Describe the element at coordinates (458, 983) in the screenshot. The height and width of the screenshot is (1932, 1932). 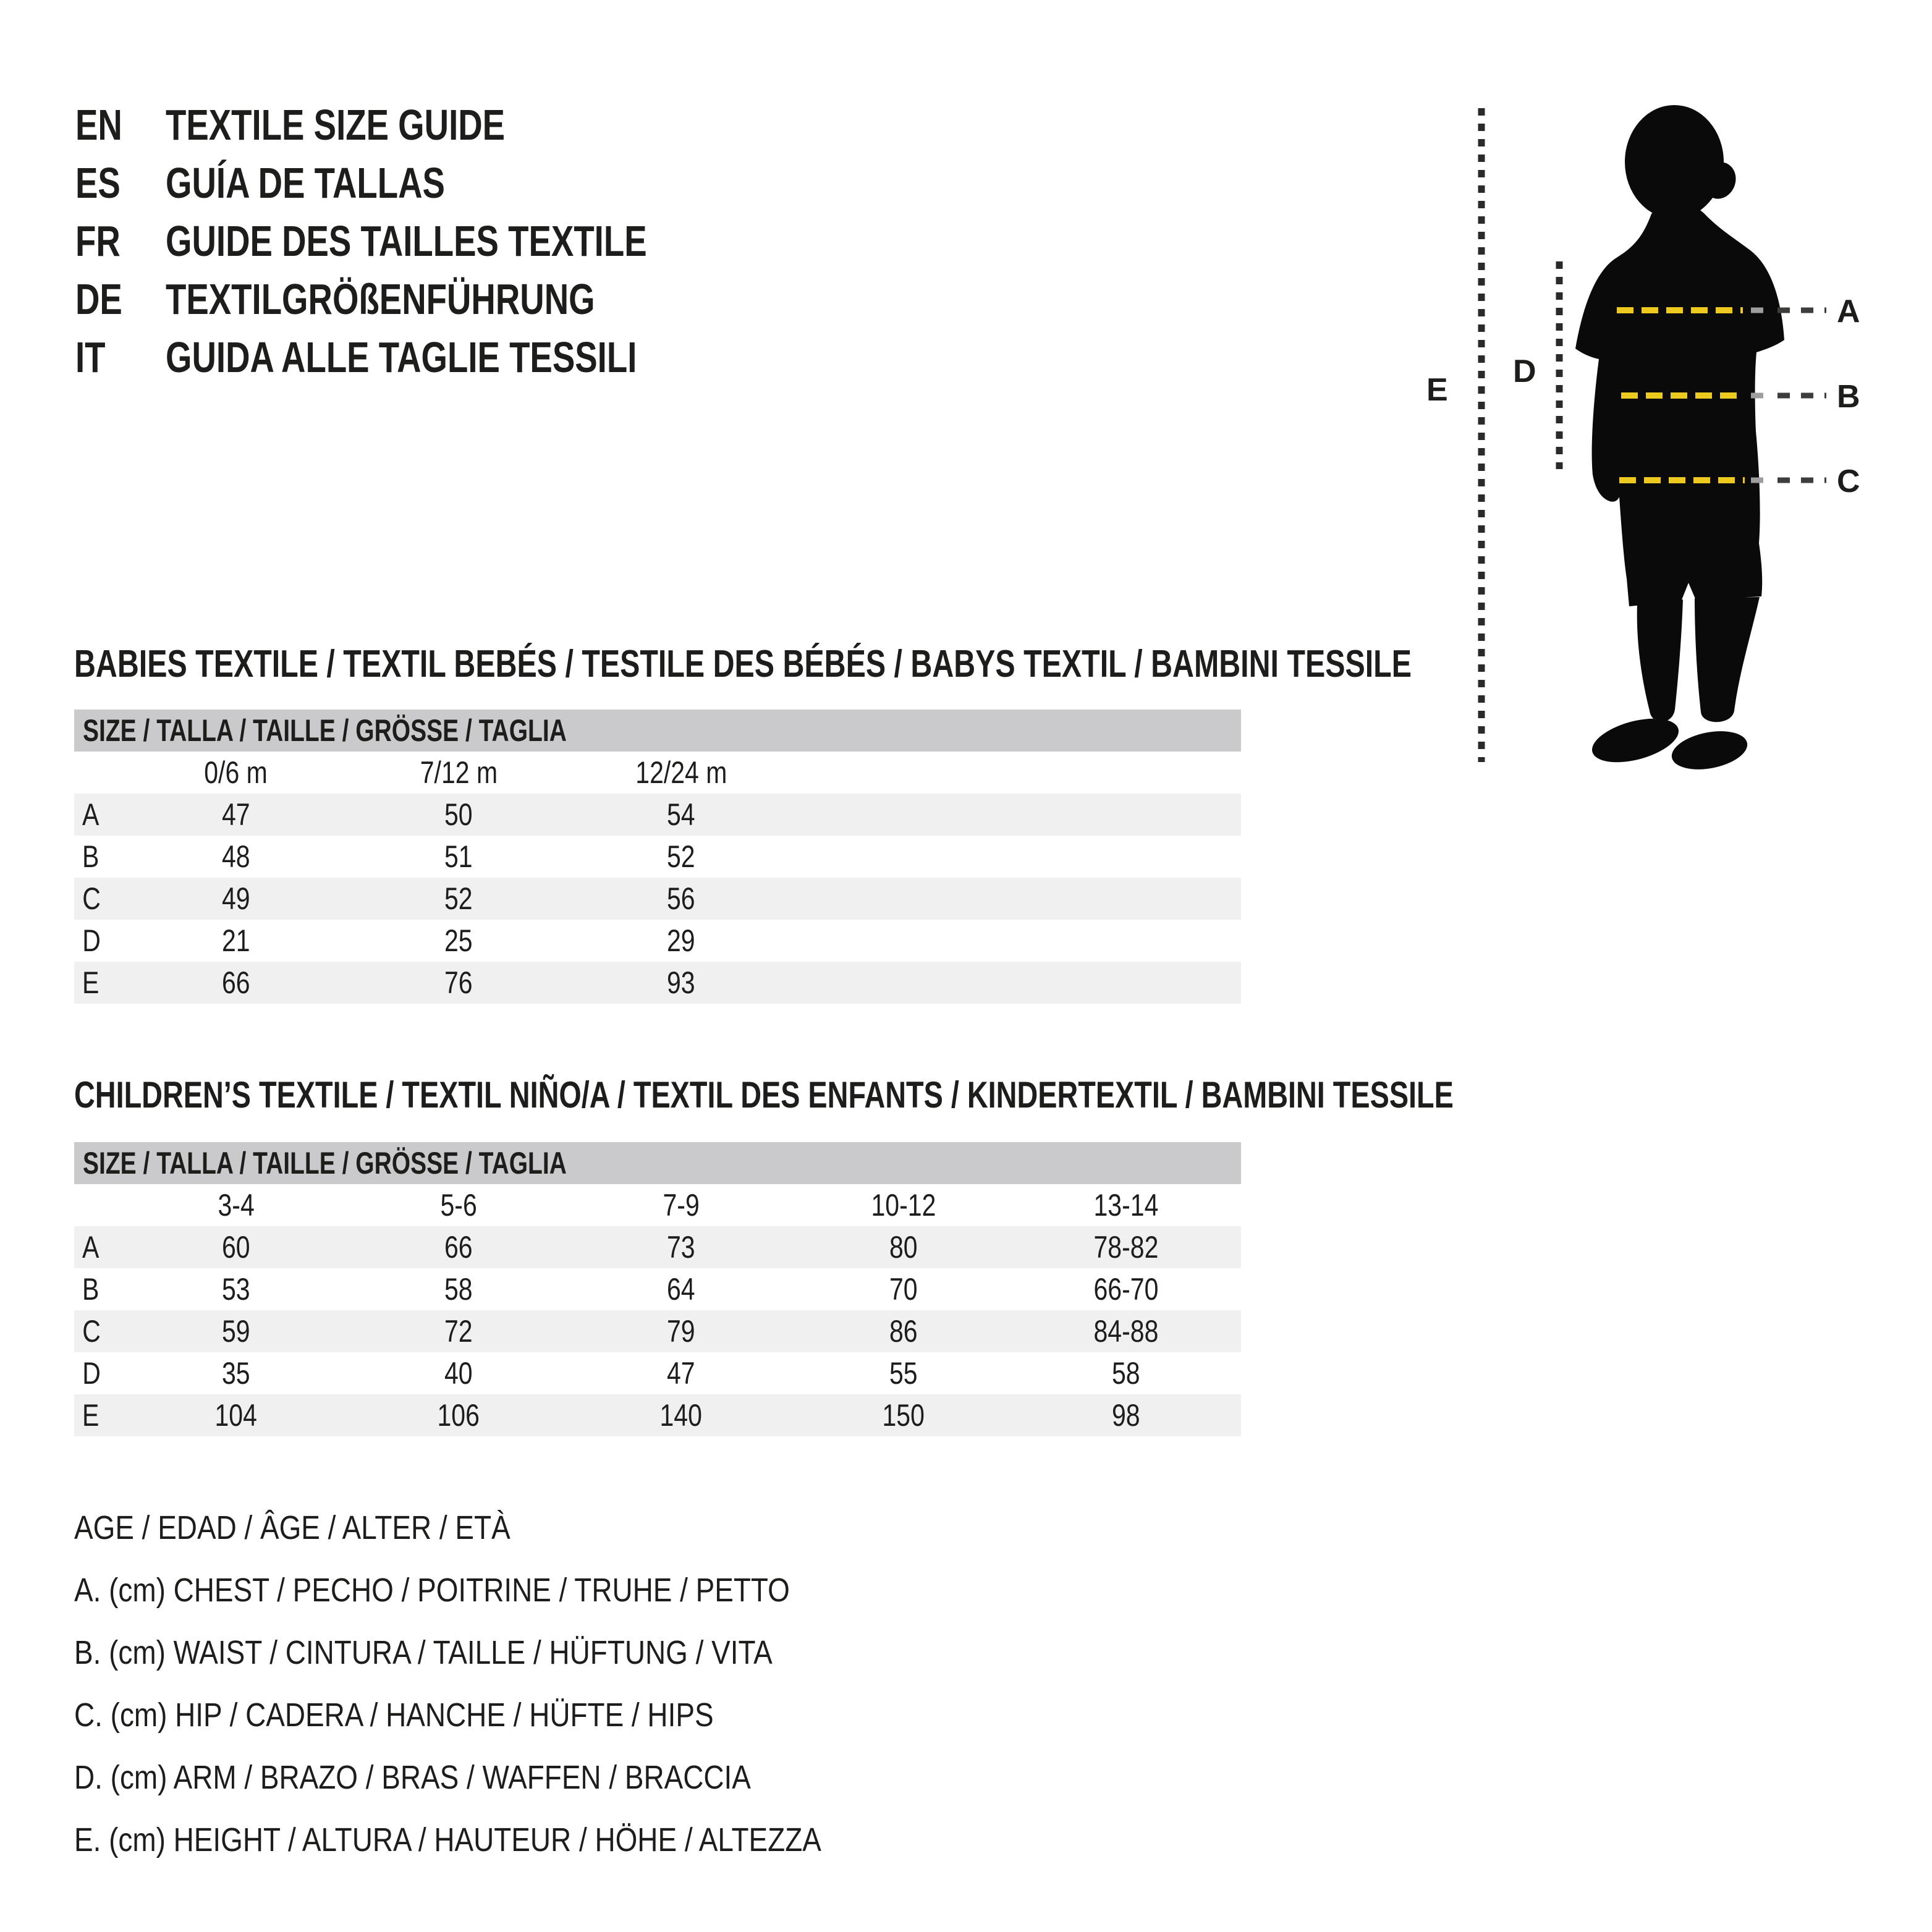
I see `table-cell: 76` at that location.